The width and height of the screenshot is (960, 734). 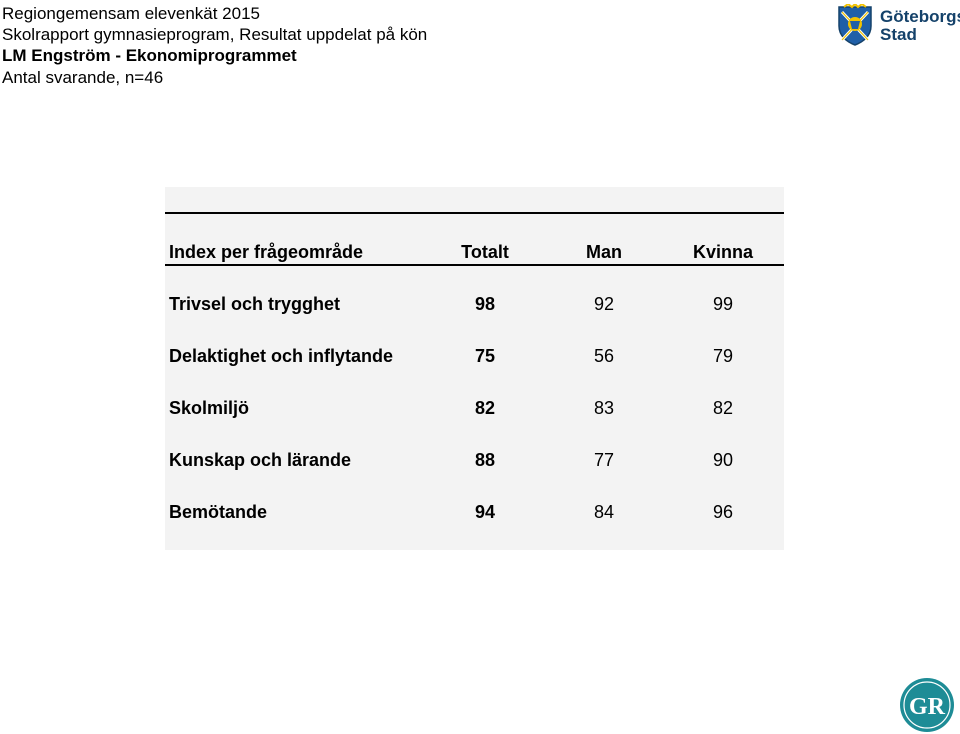 What do you see at coordinates (485, 408) in the screenshot?
I see `row-totalt: 82` at bounding box center [485, 408].